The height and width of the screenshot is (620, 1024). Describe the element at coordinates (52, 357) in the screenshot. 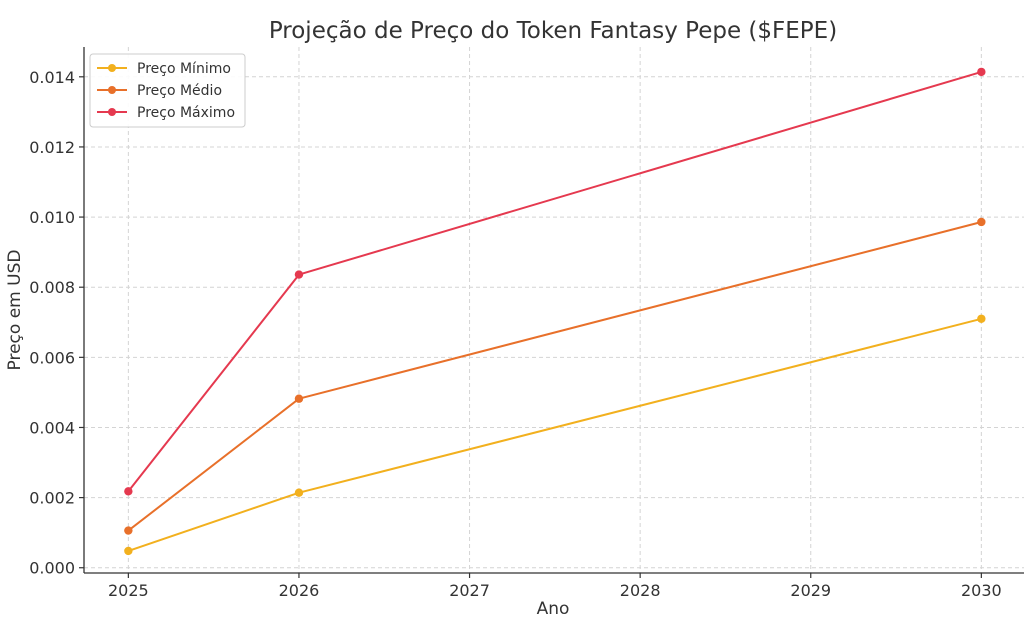

I see `y-tick-label: 0.006` at that location.